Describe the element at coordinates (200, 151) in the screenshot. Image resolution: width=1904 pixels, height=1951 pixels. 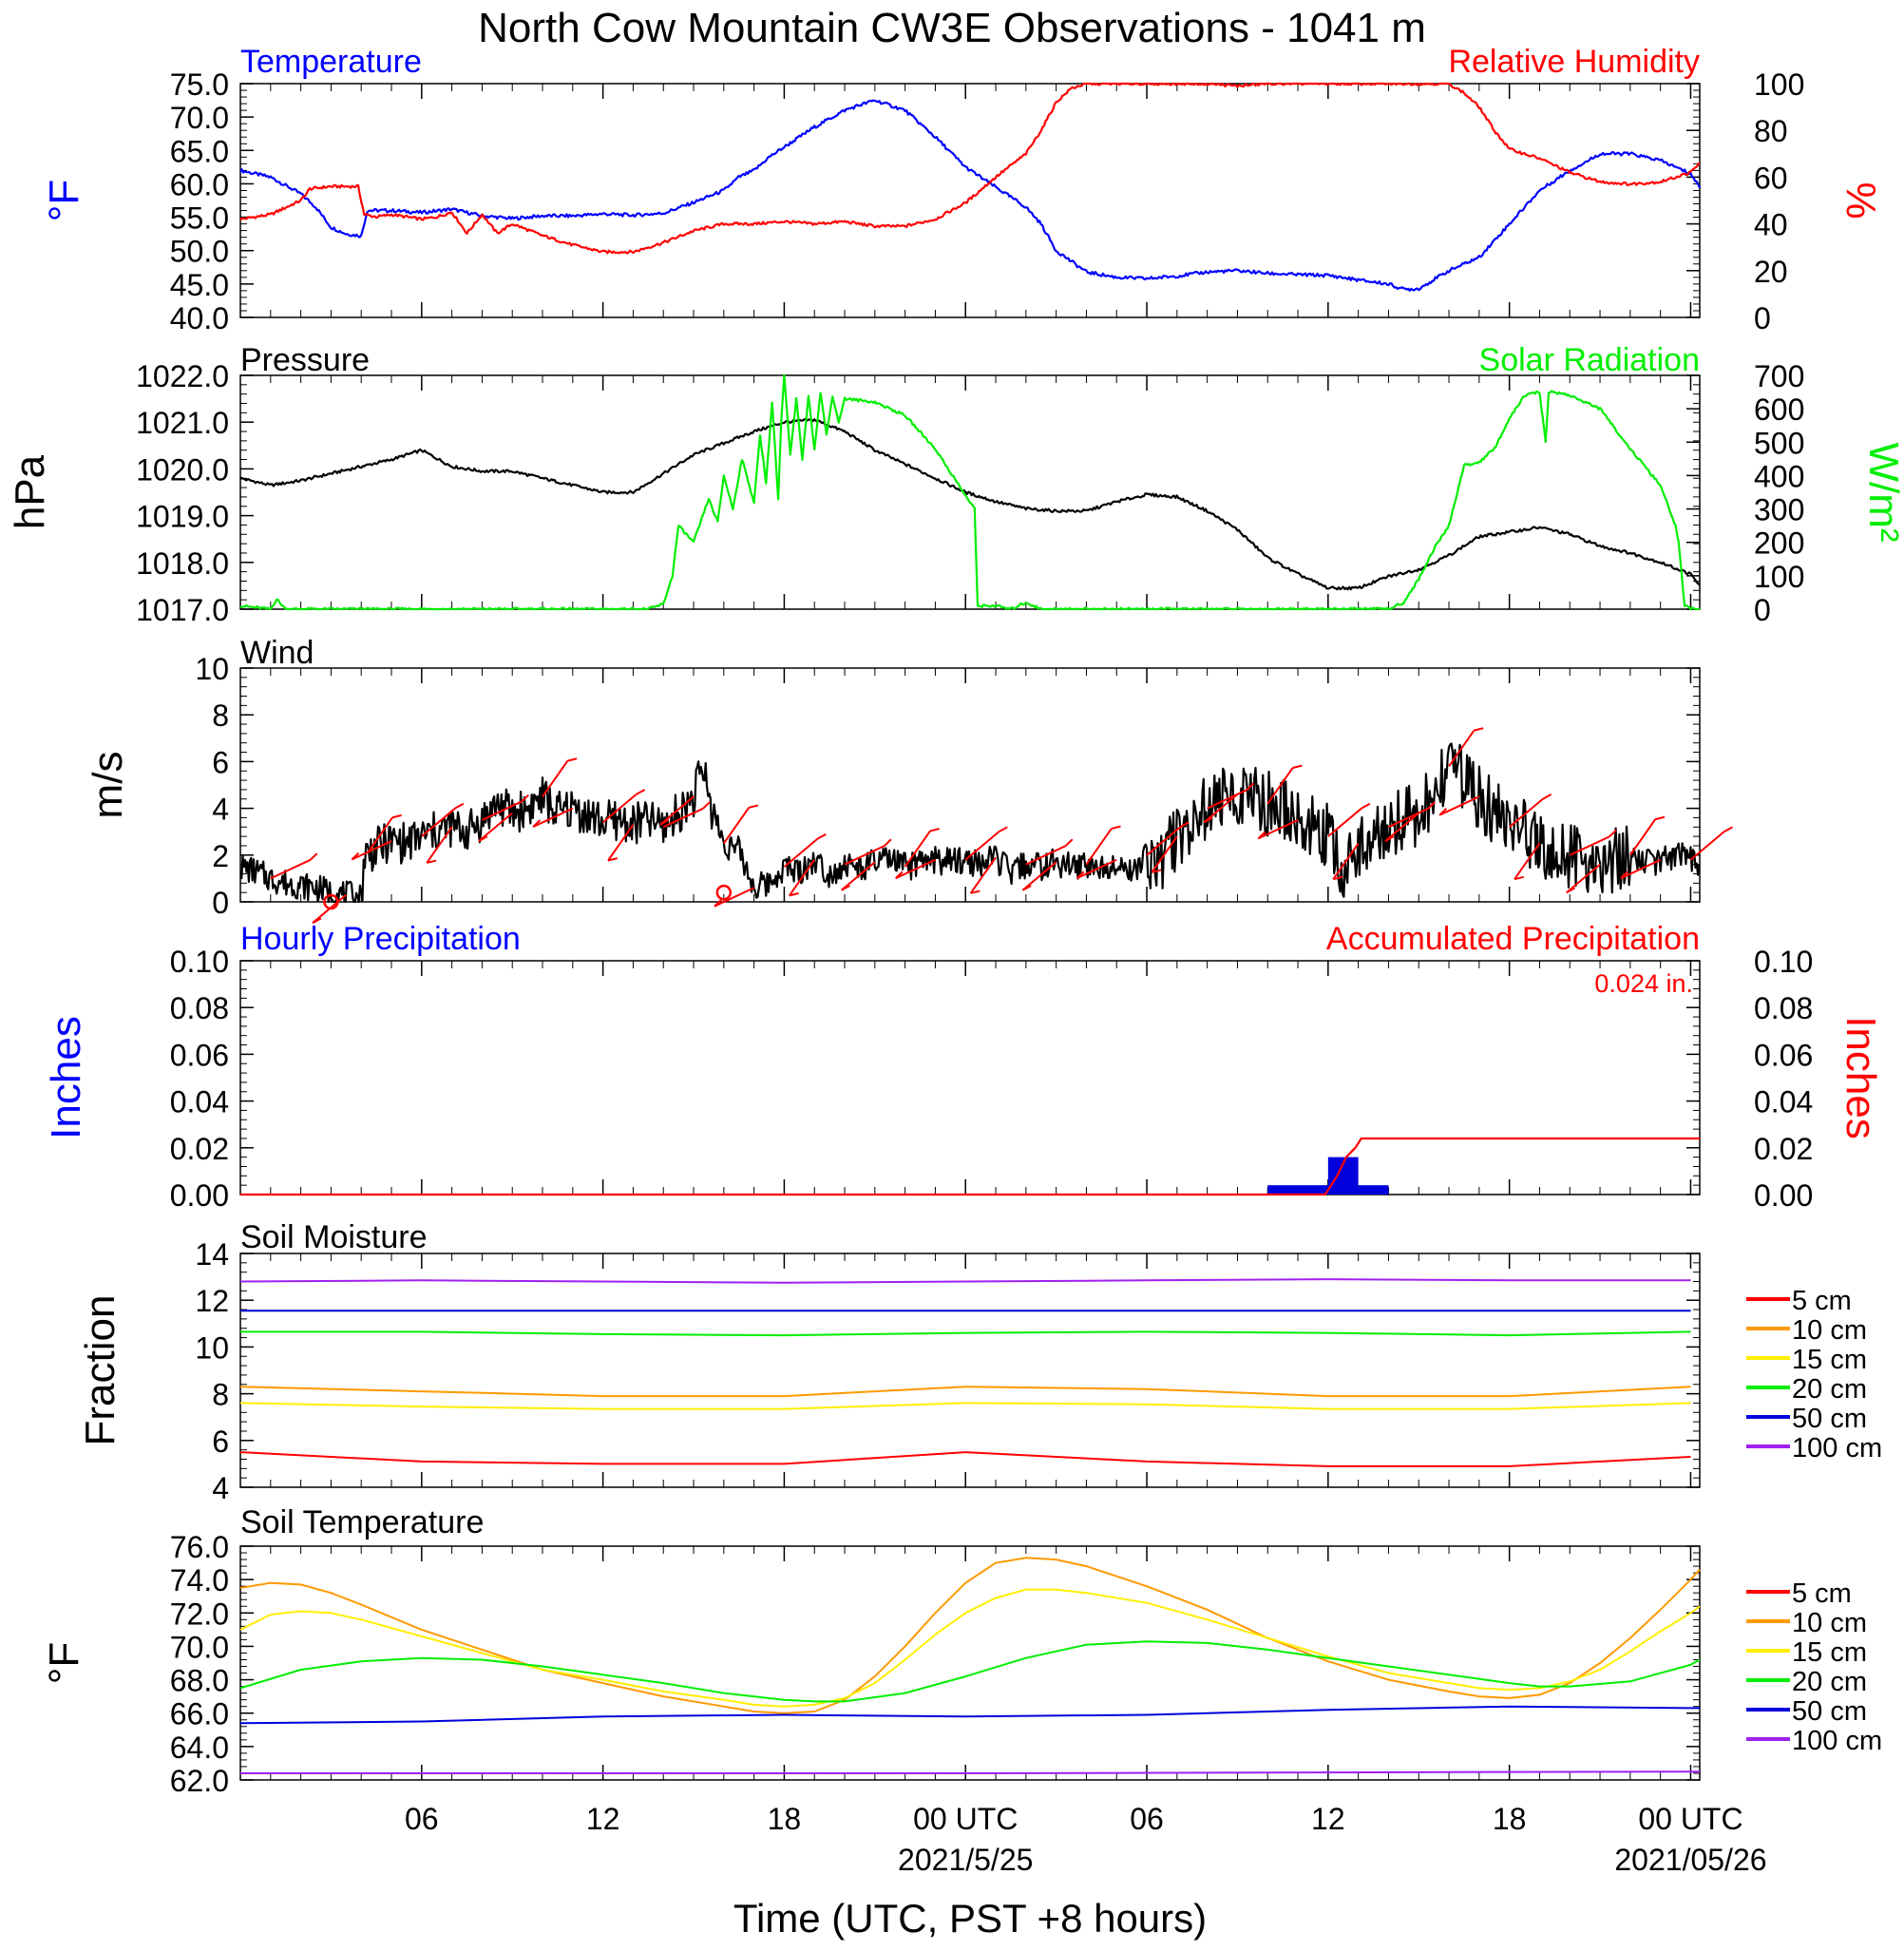
I see `temp-ytick-label-left: 65.0` at that location.